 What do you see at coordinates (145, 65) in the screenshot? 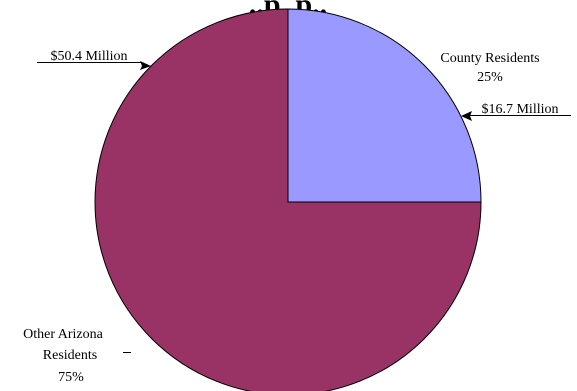
I see `amount-arrowhead-other` at bounding box center [145, 65].